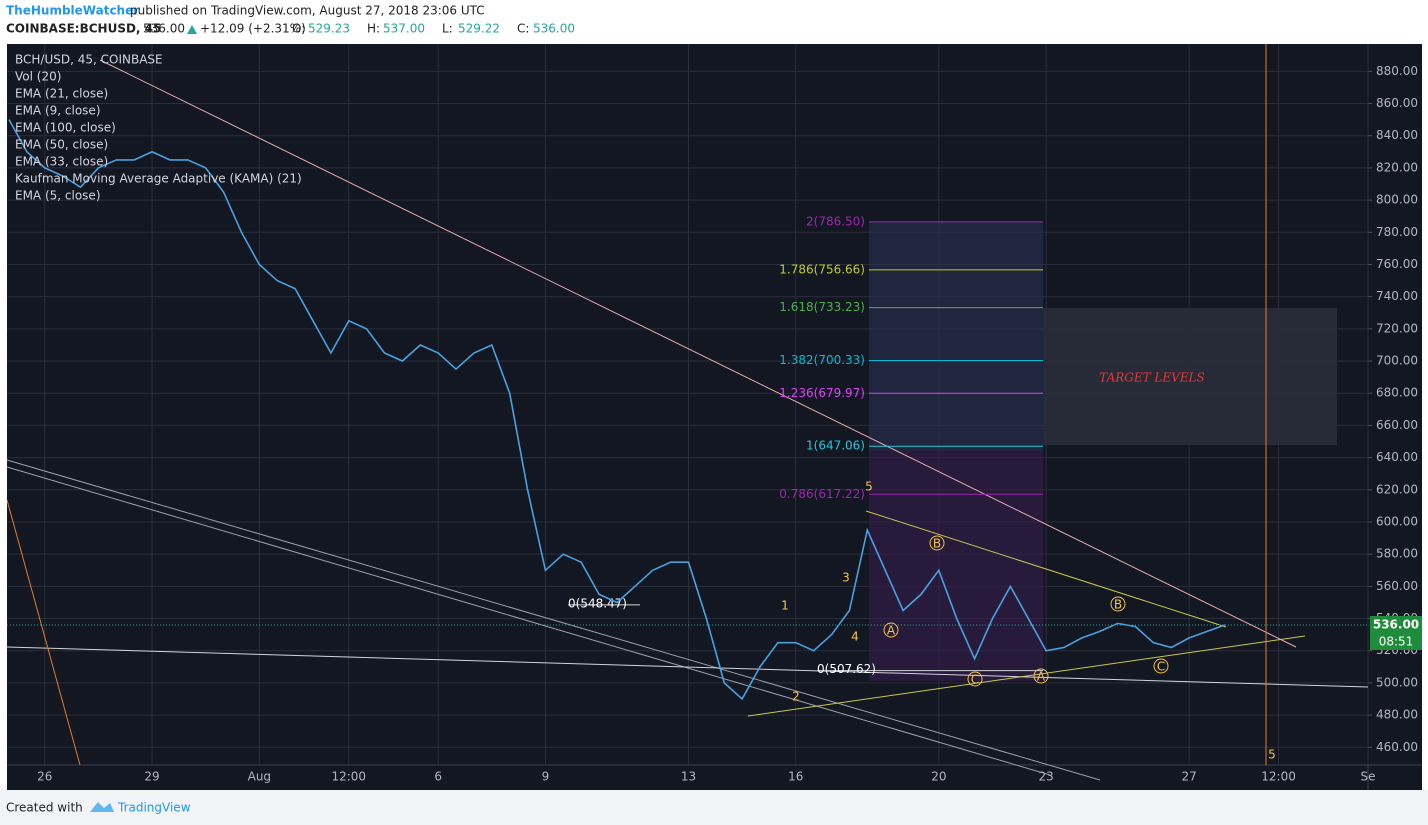  What do you see at coordinates (61, 145) in the screenshot?
I see `legend-entry: EMA (50, close)` at bounding box center [61, 145].